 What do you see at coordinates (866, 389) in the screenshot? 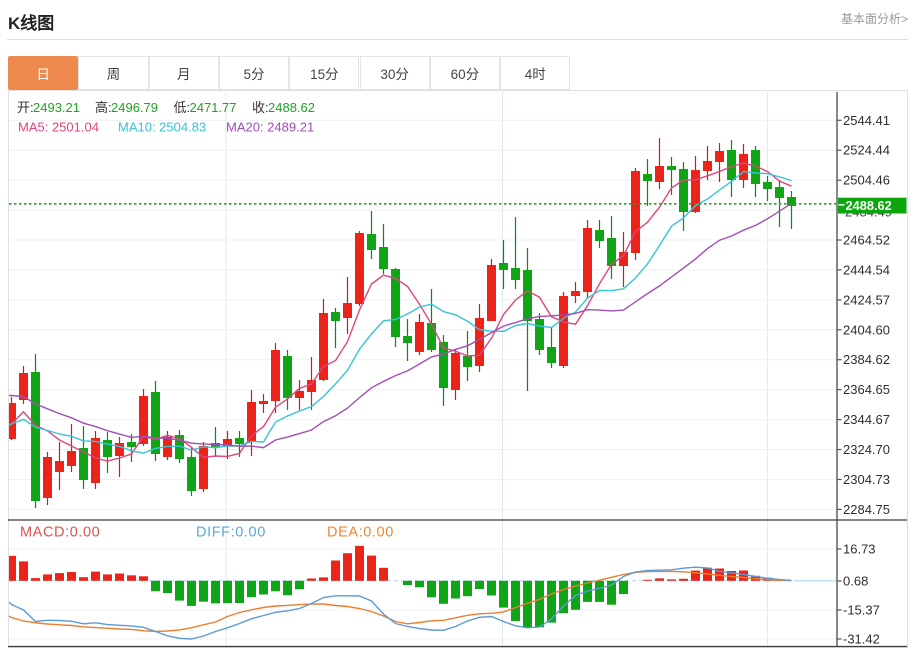
I see `svg-text: 2364.65` at bounding box center [866, 389].